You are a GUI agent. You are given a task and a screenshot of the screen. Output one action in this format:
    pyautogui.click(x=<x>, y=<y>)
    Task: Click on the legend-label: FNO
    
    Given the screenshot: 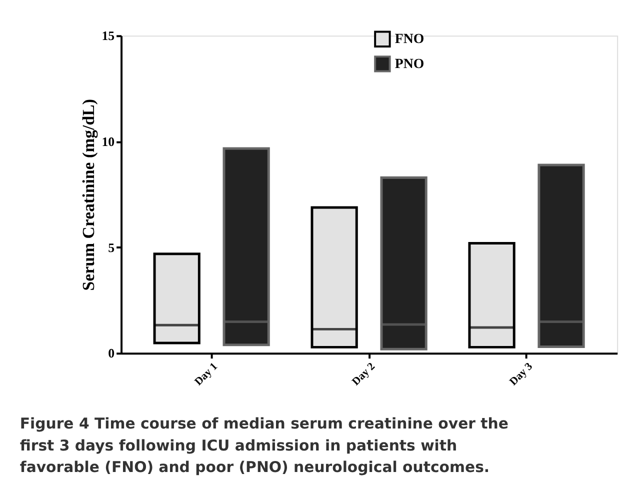 What is the action you would take?
    pyautogui.click(x=409, y=40)
    